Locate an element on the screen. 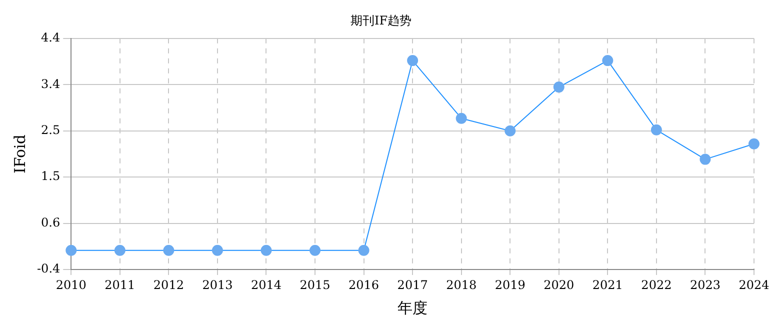 Image resolution: width=782 pixels, height=330 pixels. x-tick-label: 2010 is located at coordinates (71, 285).